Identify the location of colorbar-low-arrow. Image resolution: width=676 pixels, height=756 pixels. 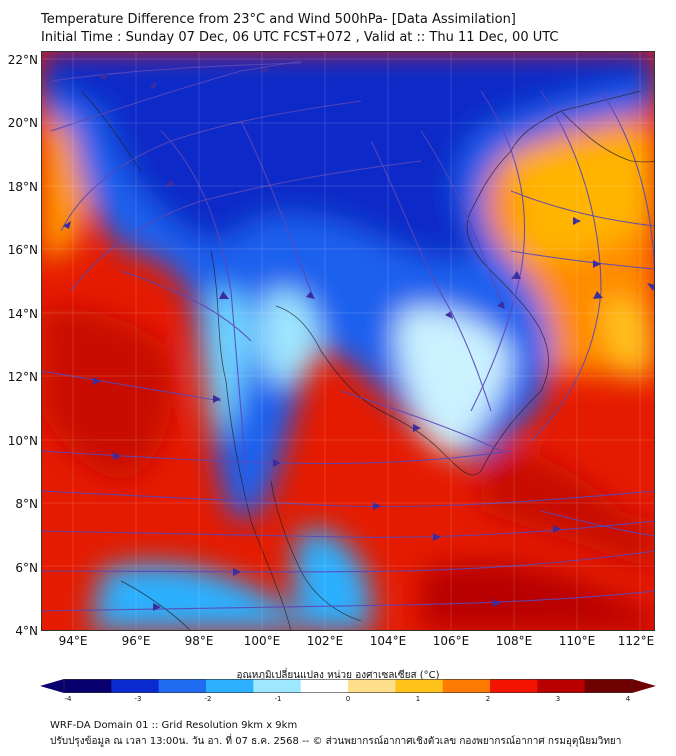
(52, 686).